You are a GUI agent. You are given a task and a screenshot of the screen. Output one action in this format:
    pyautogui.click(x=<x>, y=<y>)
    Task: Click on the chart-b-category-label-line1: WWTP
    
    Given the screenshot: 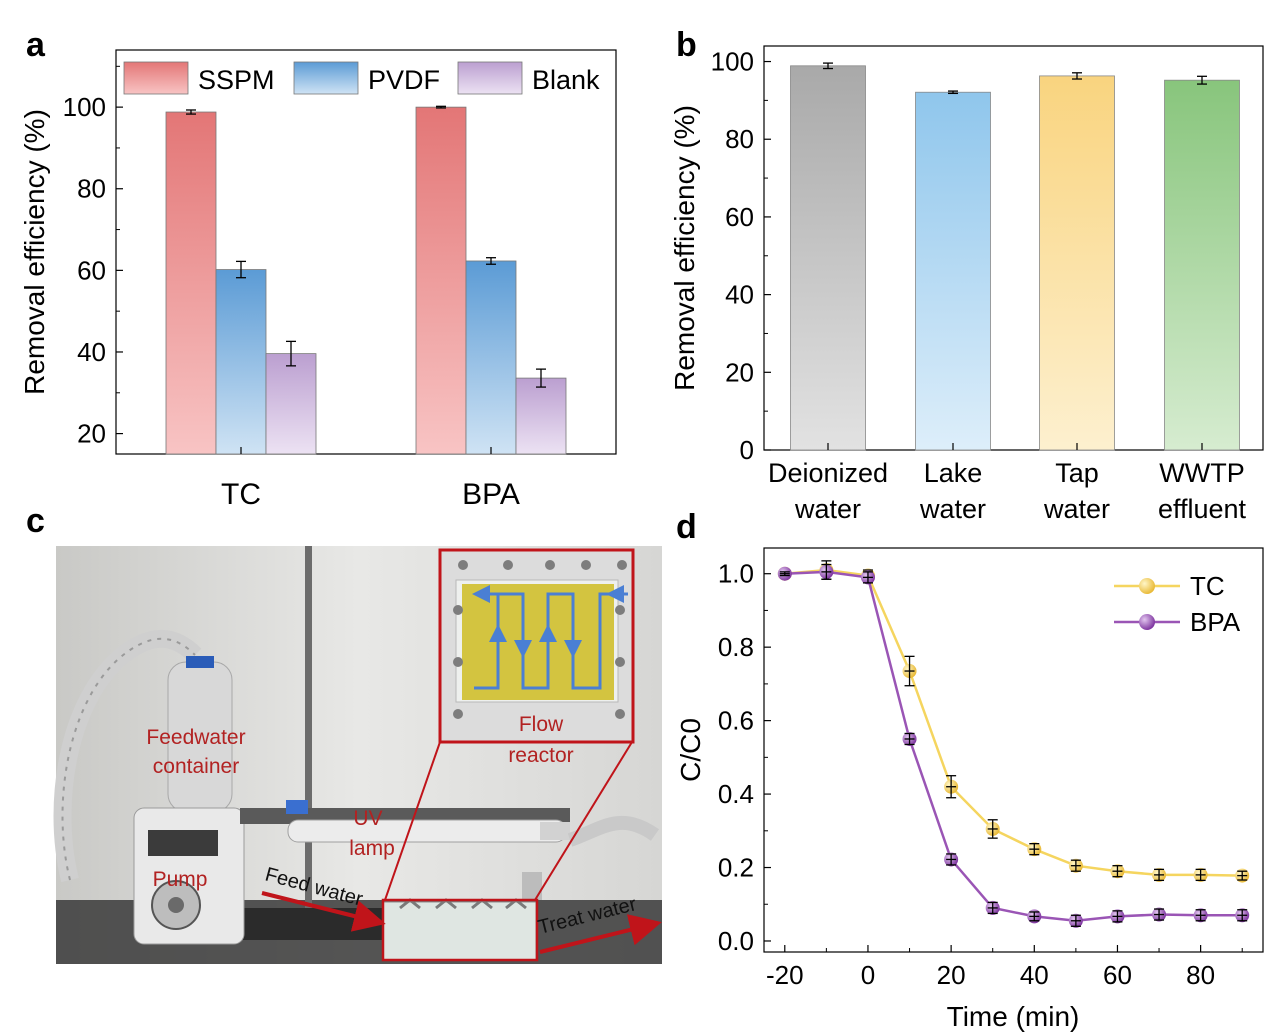 What is the action you would take?
    pyautogui.click(x=1201, y=473)
    